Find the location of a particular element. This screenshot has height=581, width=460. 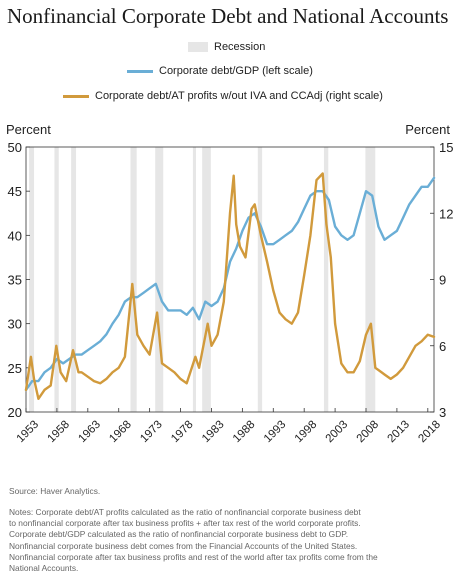

left-axis-tick-label: 50 is located at coordinates (15, 147).